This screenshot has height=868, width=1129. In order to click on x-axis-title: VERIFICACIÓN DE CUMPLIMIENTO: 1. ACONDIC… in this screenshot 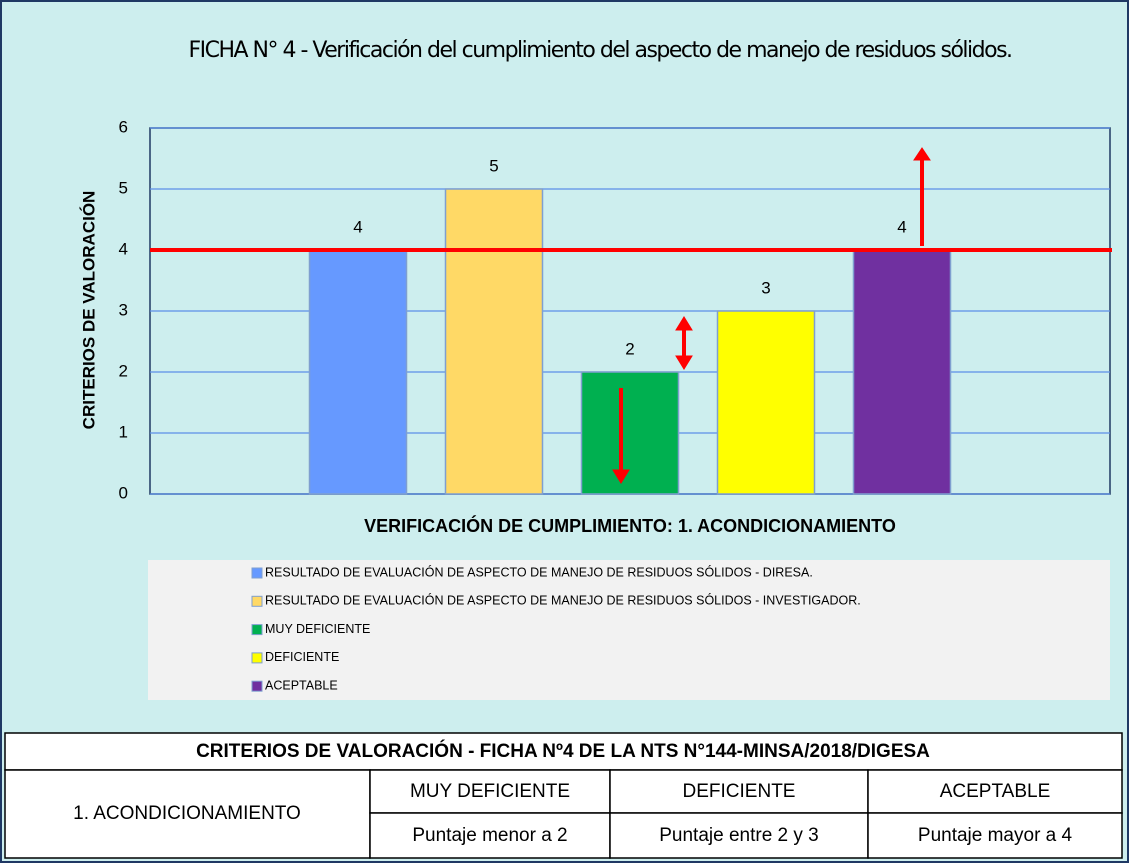, I will do `click(630, 525)`.